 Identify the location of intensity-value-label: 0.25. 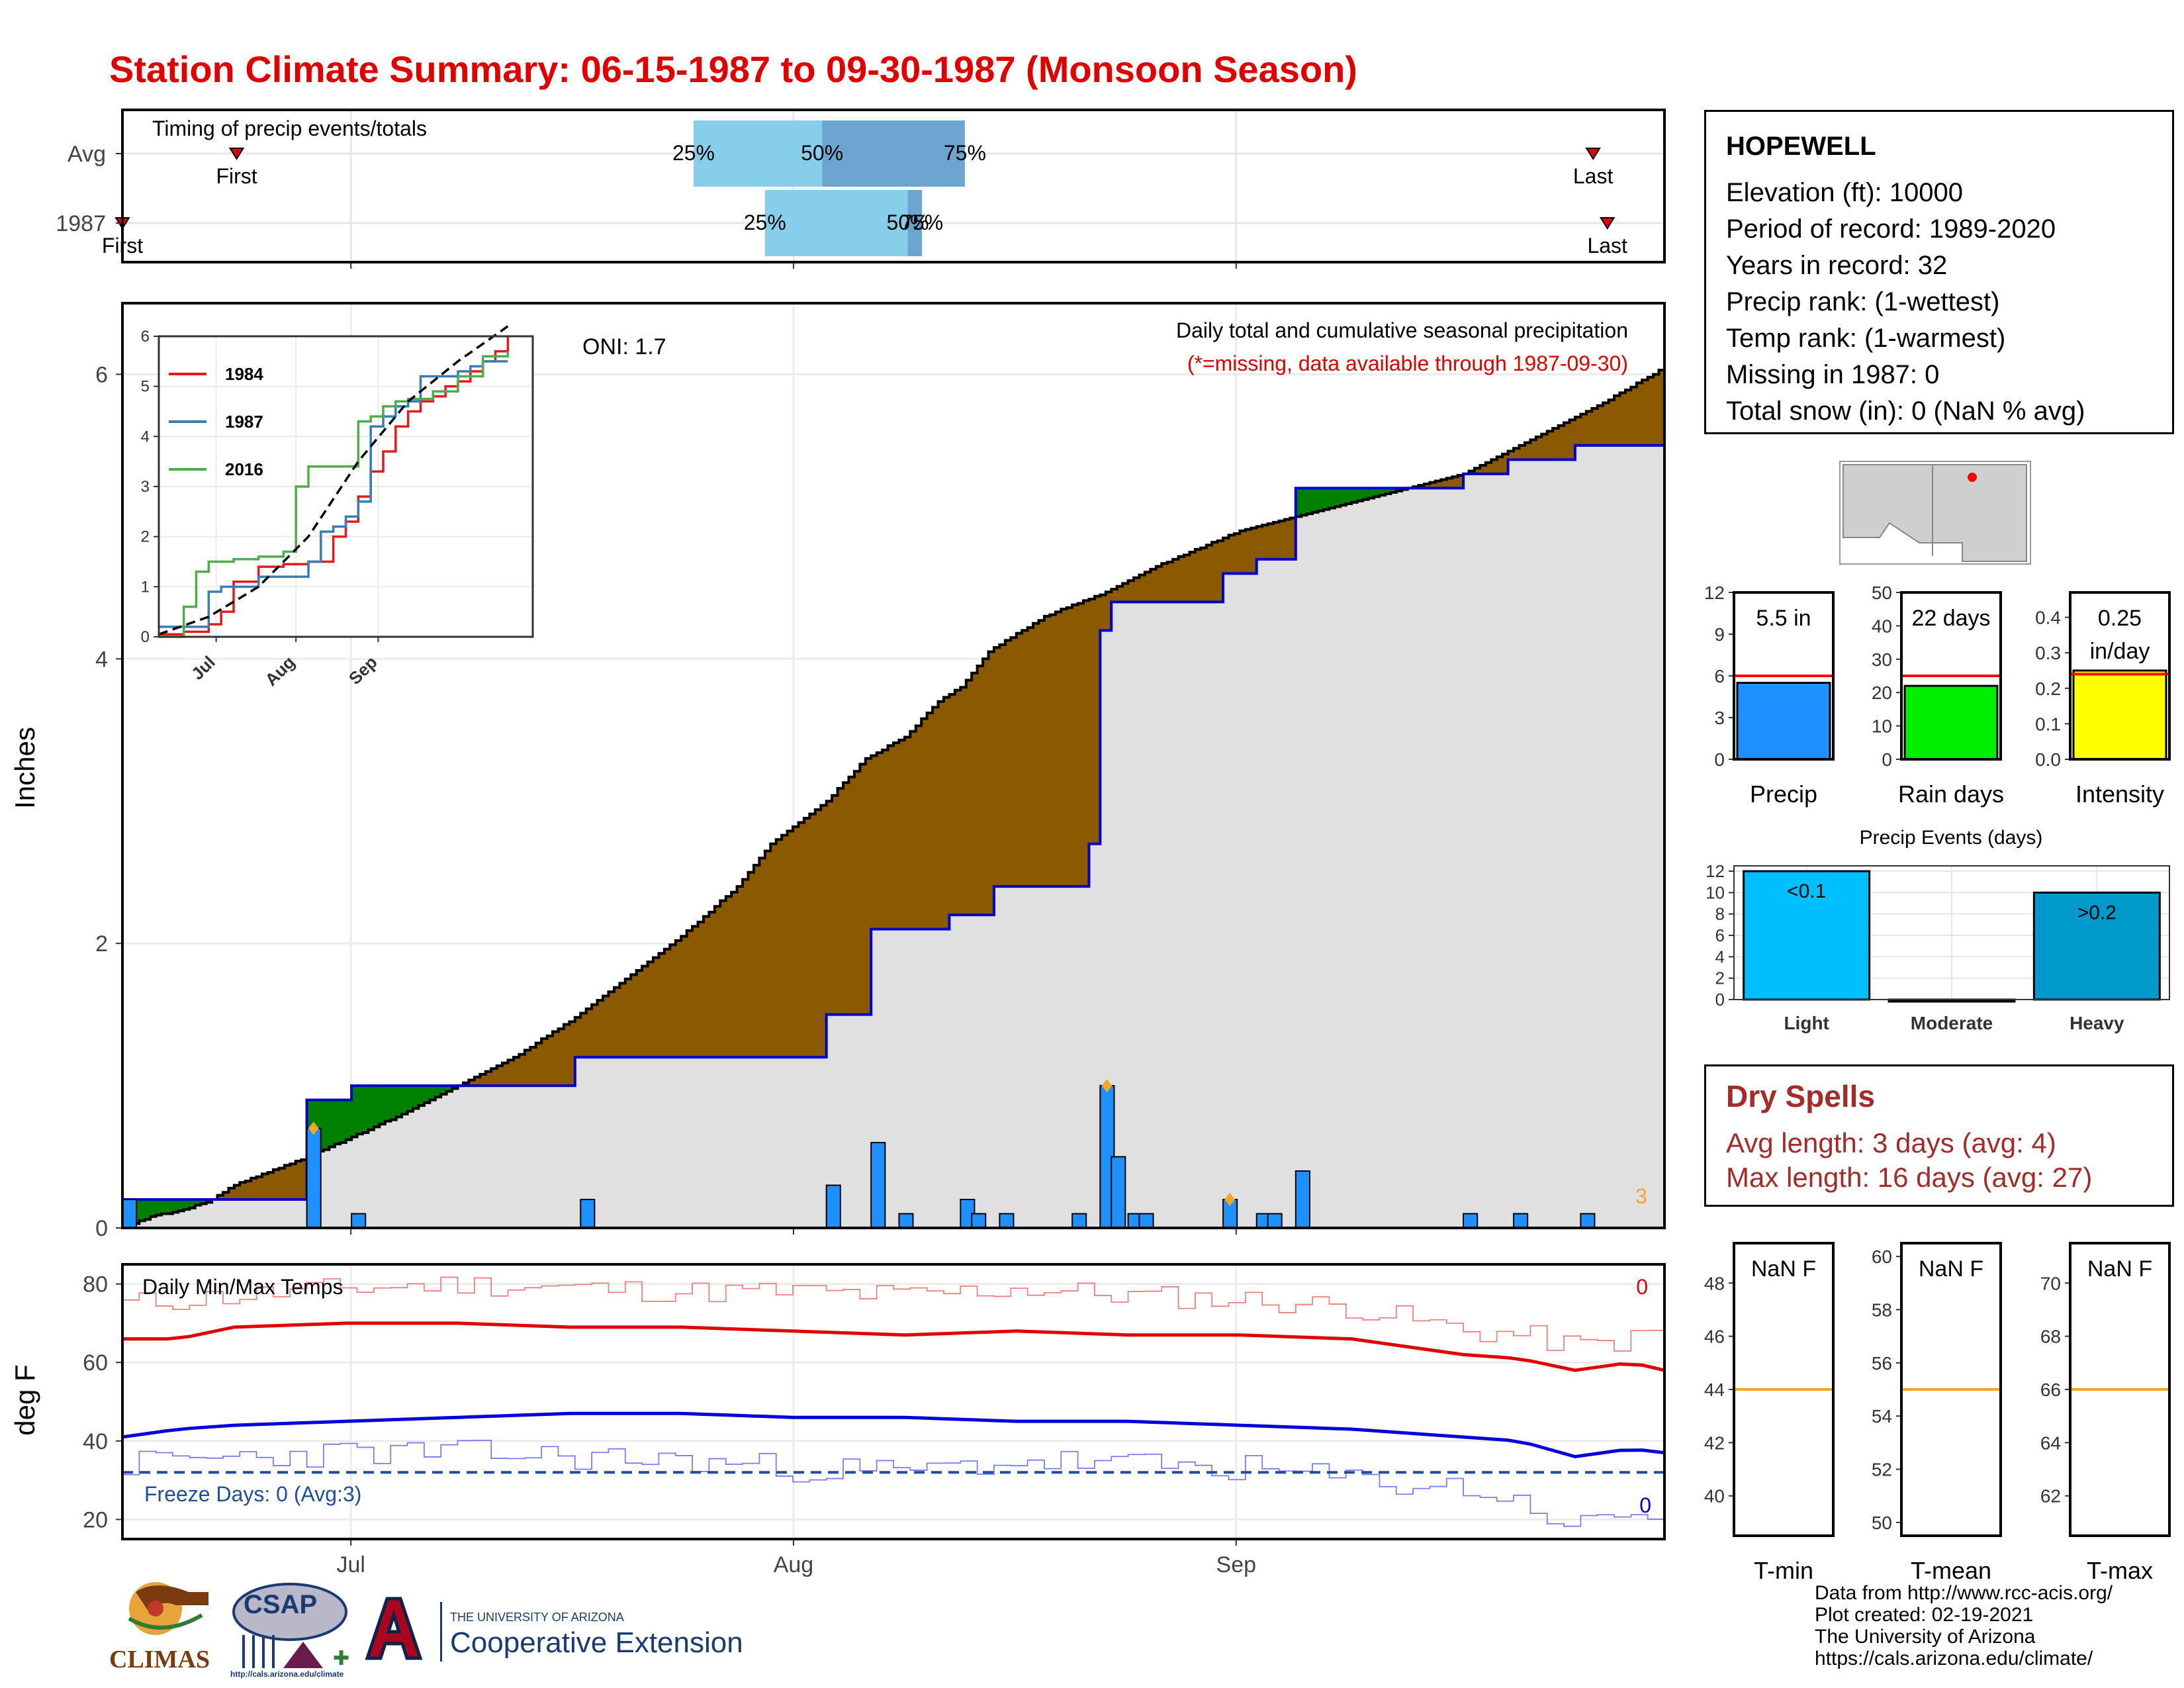
(2120, 618).